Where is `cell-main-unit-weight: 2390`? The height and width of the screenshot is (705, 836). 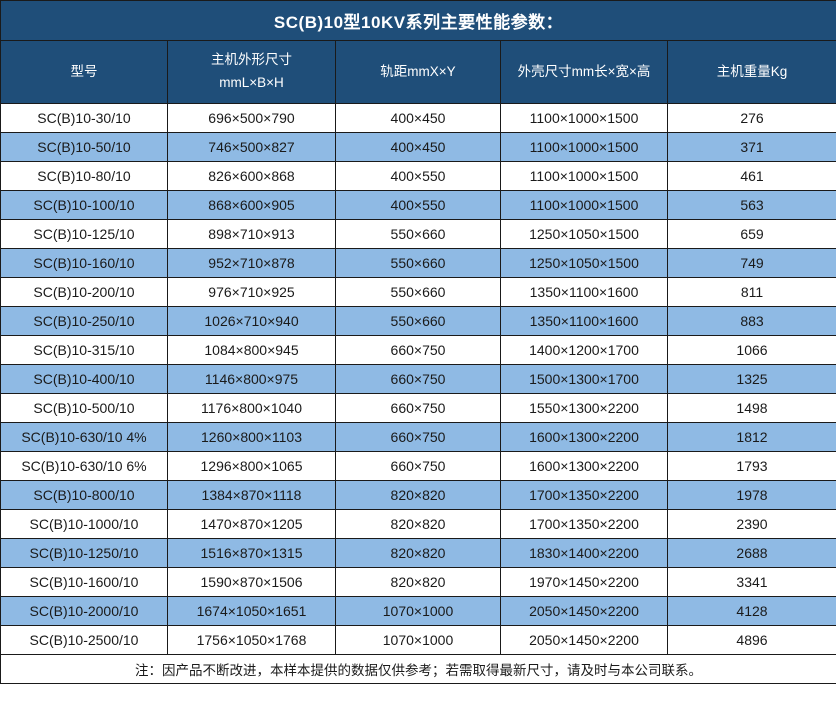
cell-main-unit-weight: 2390 is located at coordinates (751, 524).